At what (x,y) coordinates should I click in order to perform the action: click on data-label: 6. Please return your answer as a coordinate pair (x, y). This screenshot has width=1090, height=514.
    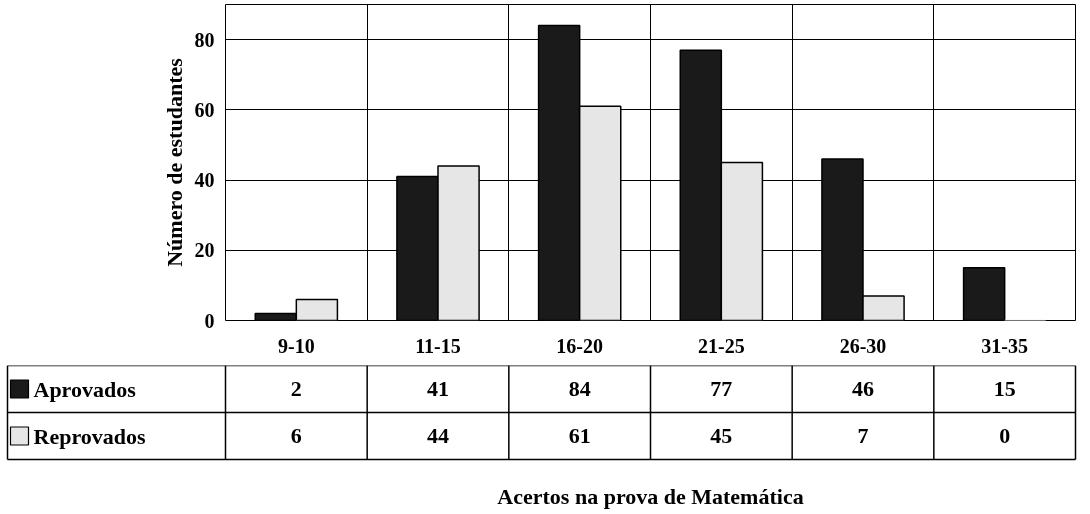
    Looking at the image, I should click on (296, 435).